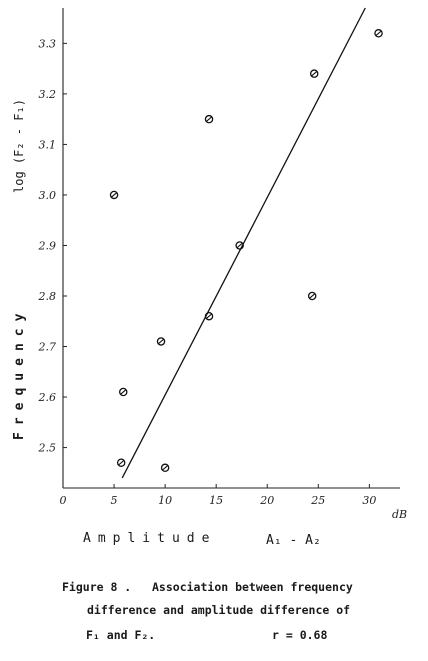 The width and height of the screenshot is (428, 661). I want to click on x-tick-label: 25, so click(317, 500).